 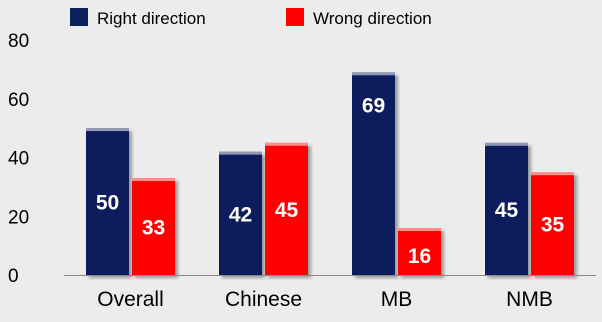 What do you see at coordinates (251, 18) in the screenshot?
I see `legend: Right direction Wrong direction` at bounding box center [251, 18].